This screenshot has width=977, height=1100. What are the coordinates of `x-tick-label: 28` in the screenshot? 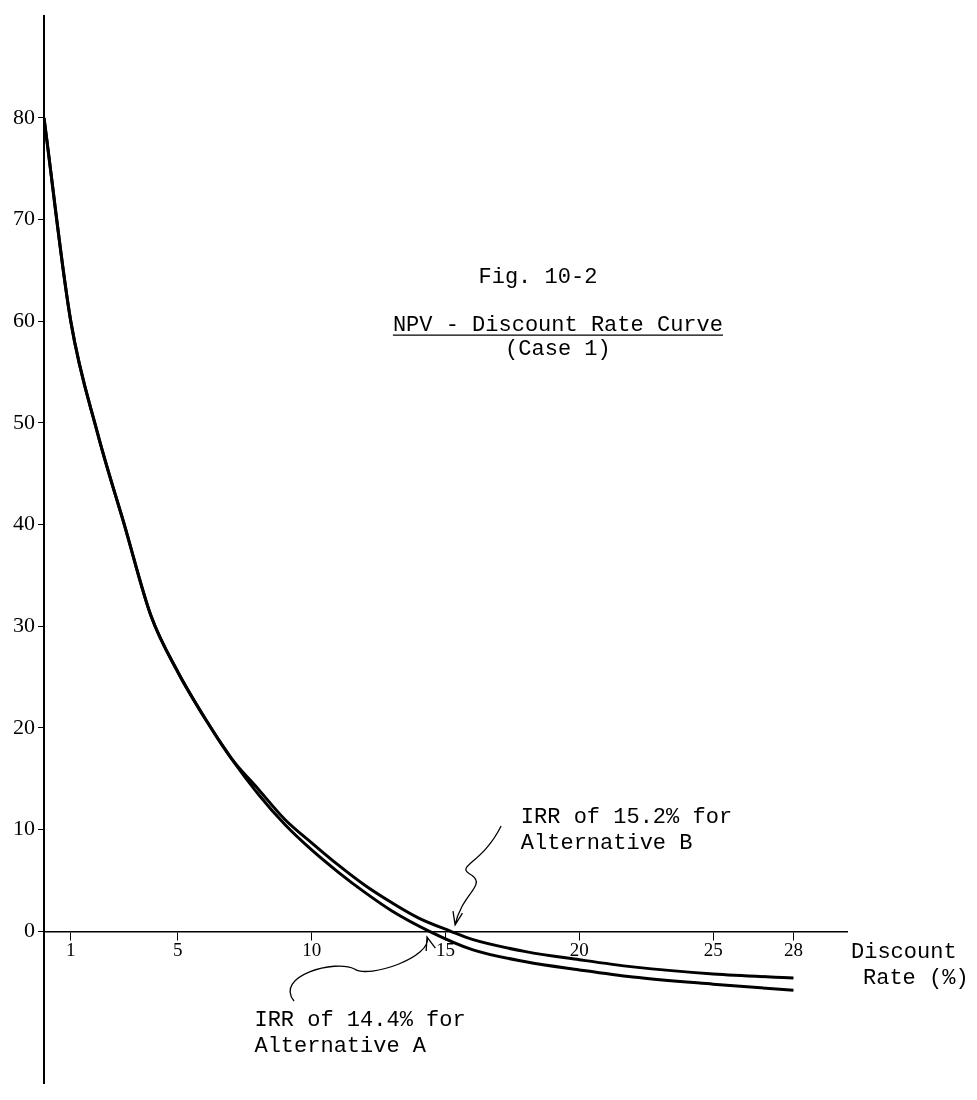 It's located at (793, 949).